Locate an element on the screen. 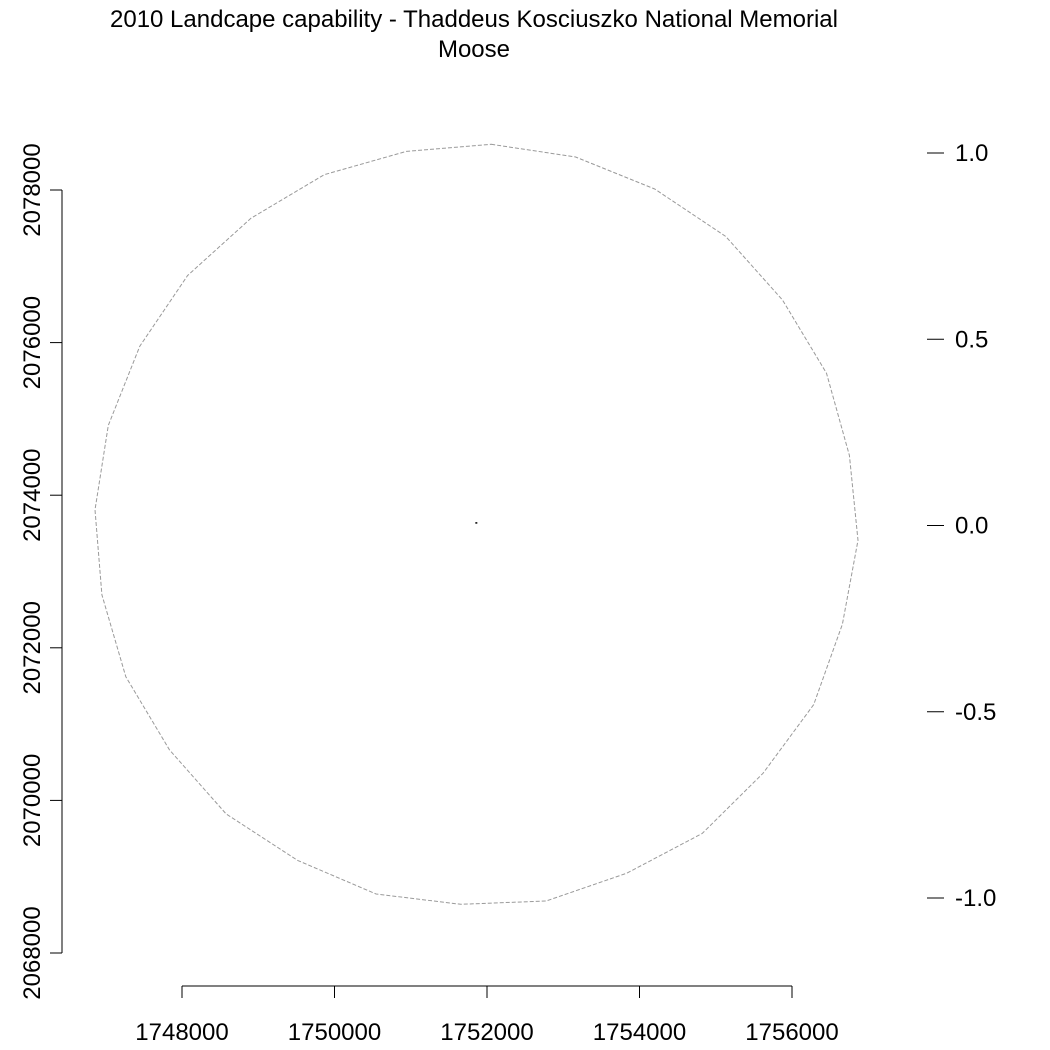  y-tick-label: 2076000 is located at coordinates (32, 342).